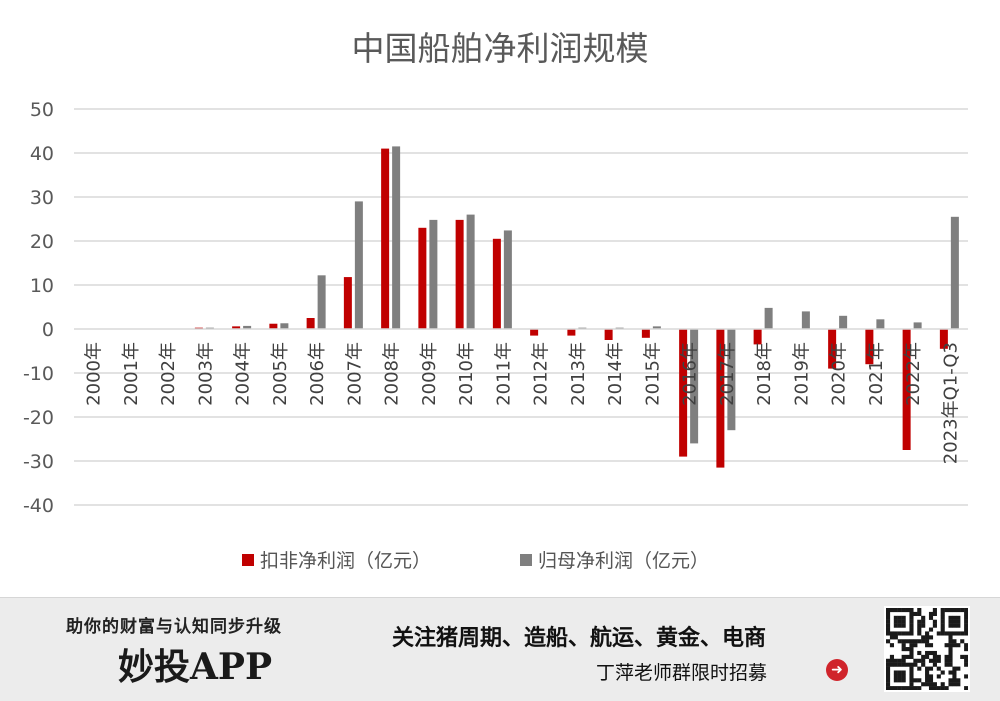  What do you see at coordinates (42, 154) in the screenshot?
I see `y-tick-label: 40` at bounding box center [42, 154].